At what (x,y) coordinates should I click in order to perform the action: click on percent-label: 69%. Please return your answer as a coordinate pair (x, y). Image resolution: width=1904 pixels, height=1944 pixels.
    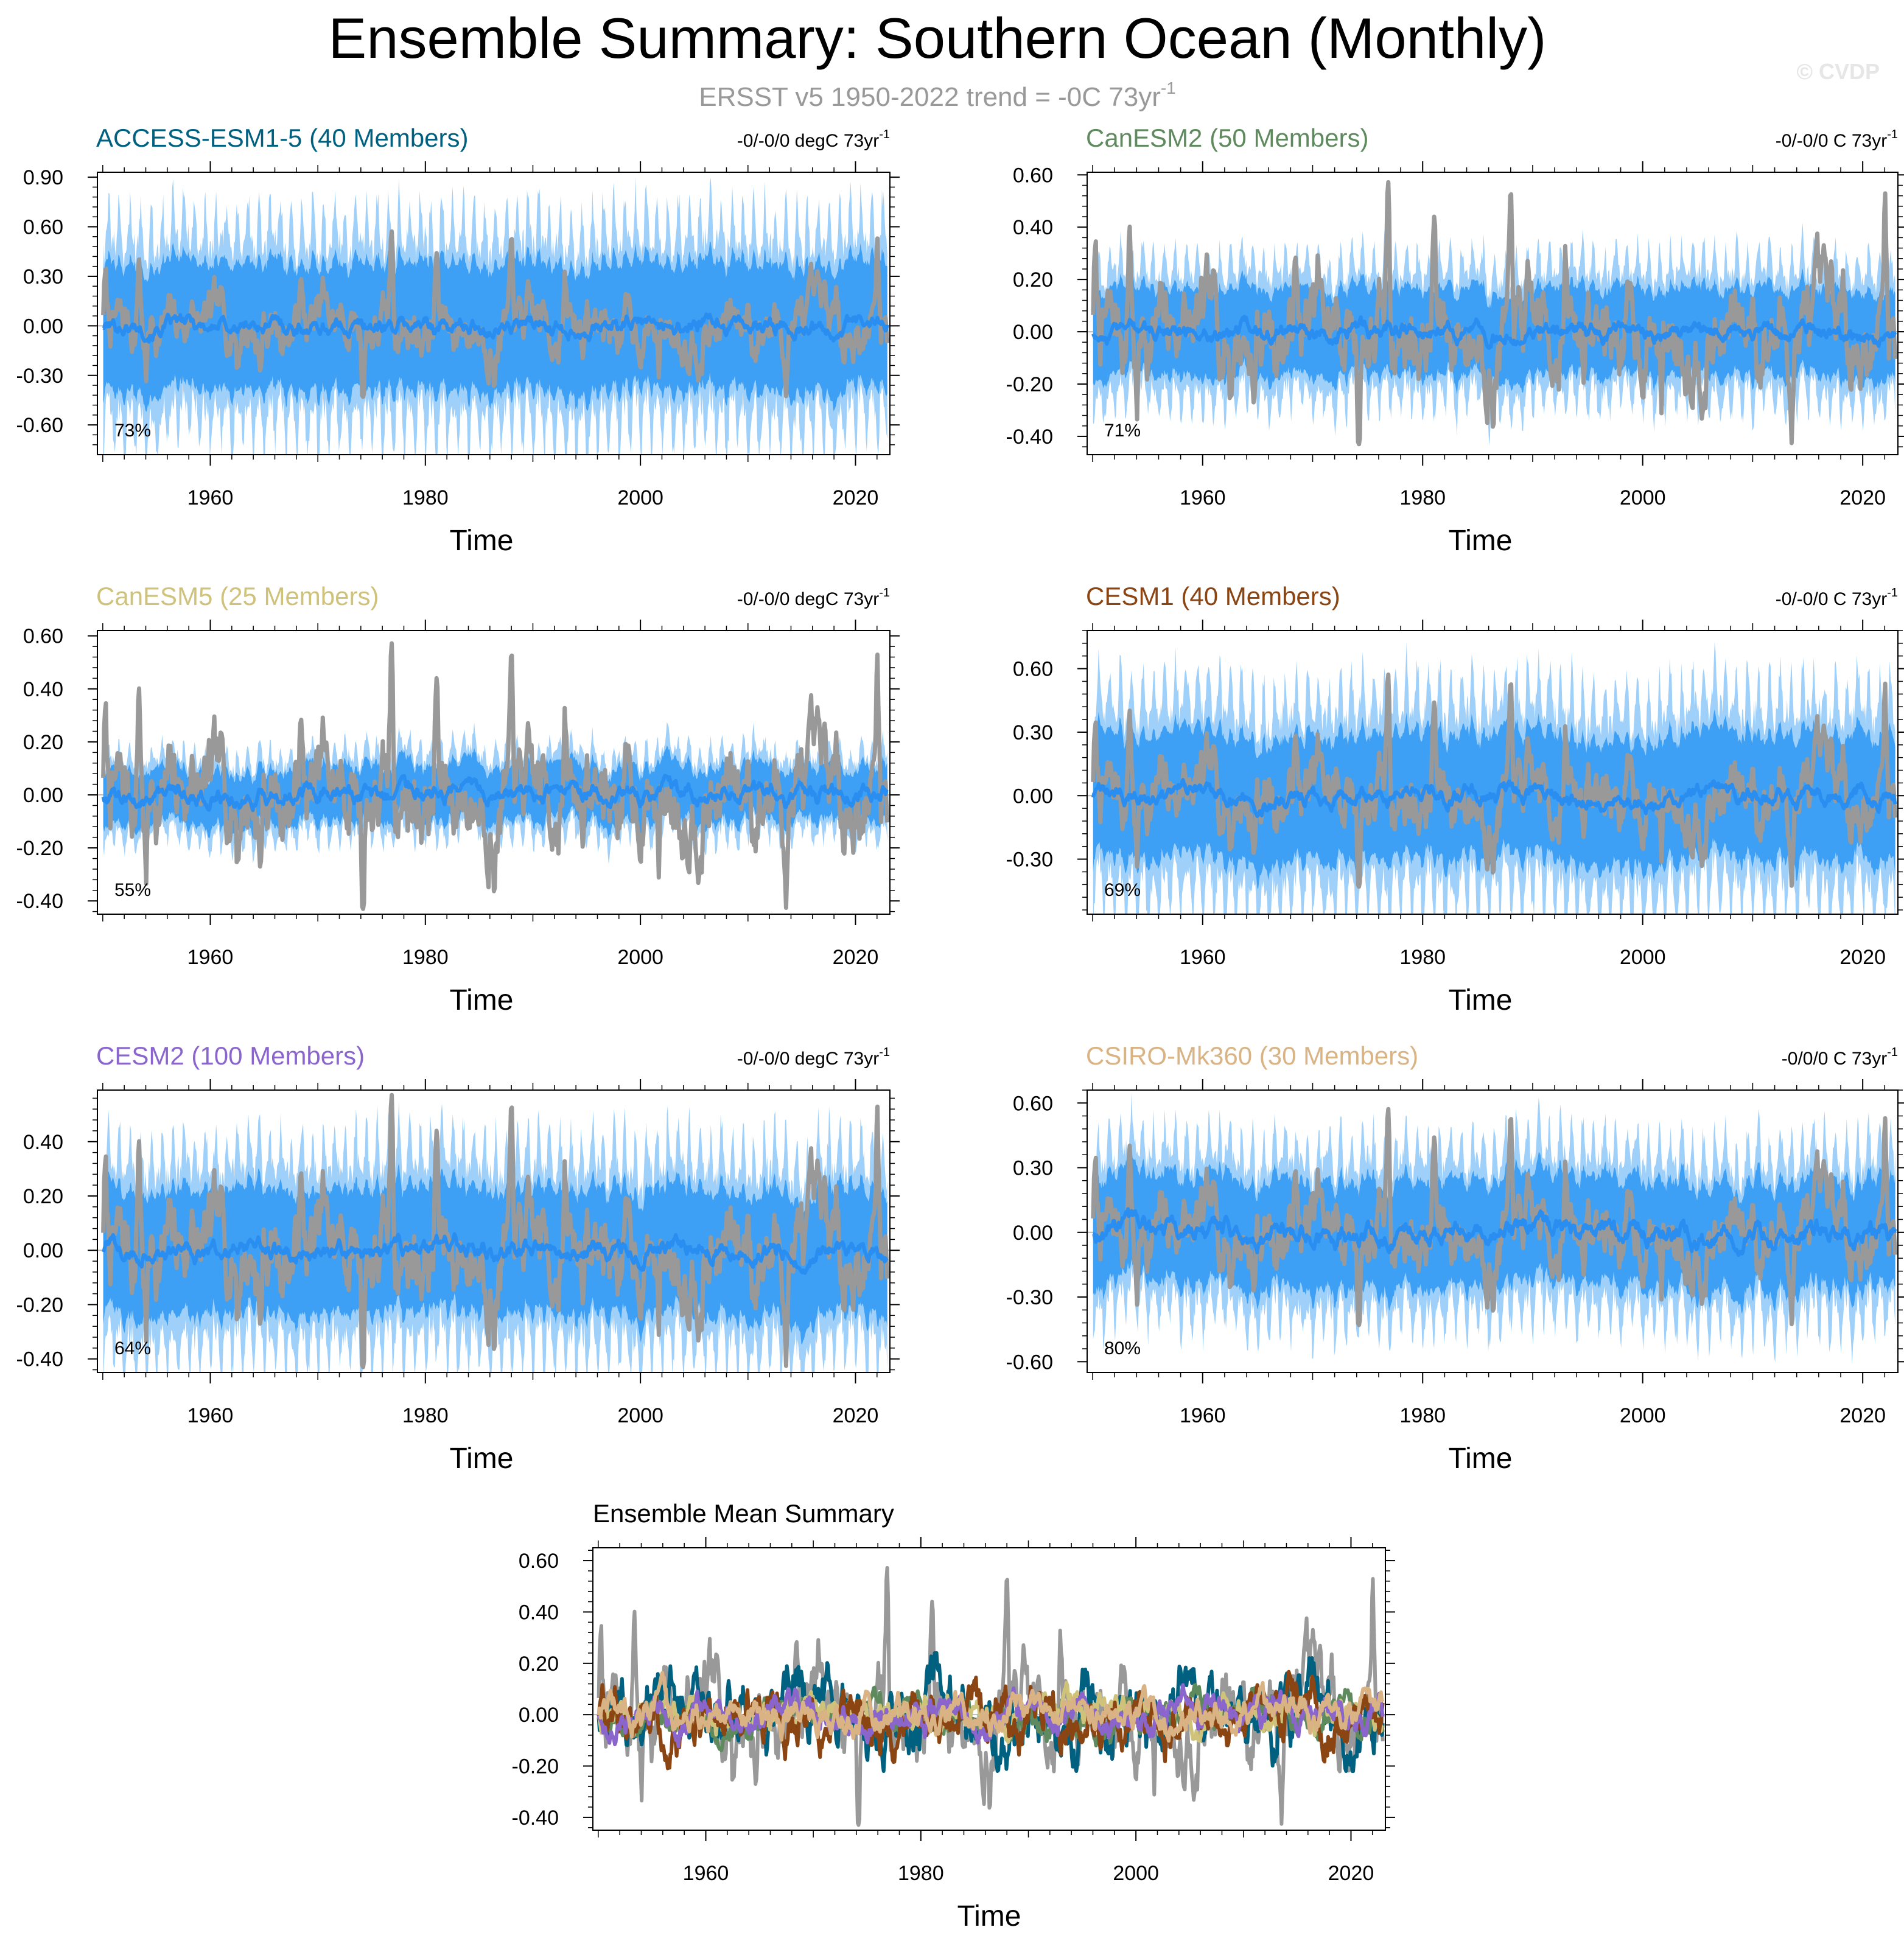
    Looking at the image, I should click on (1122, 890).